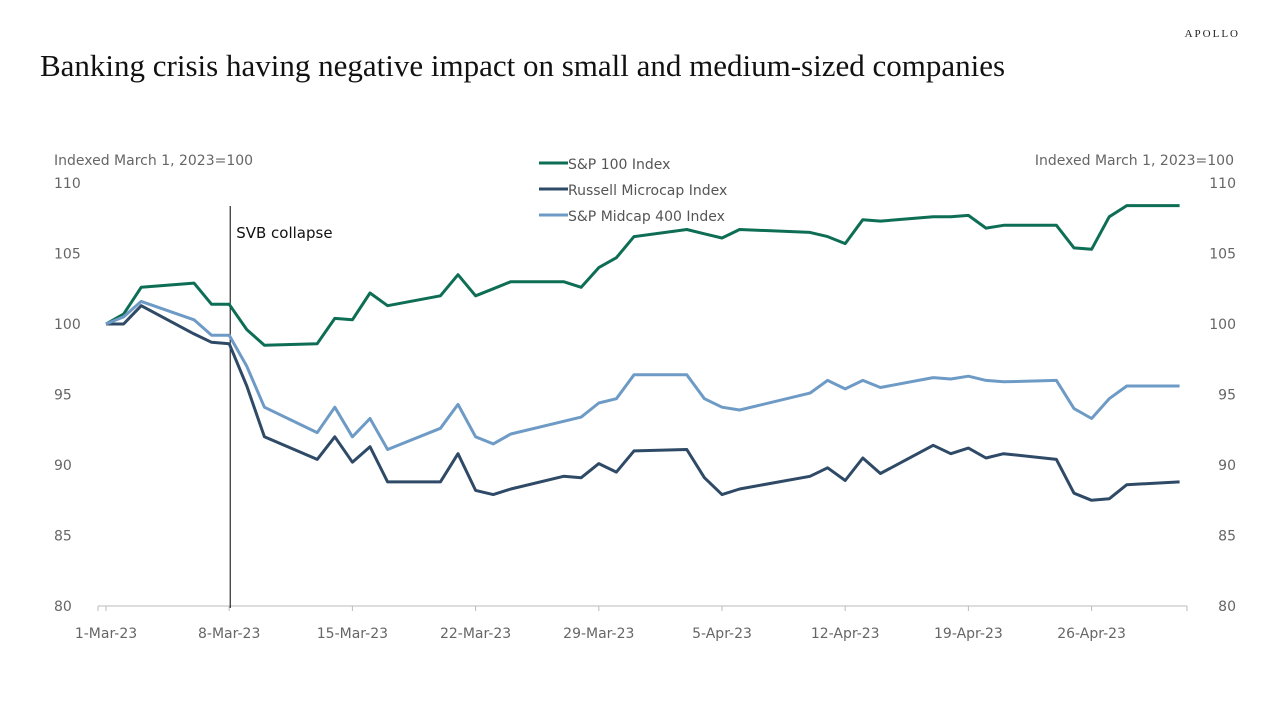  What do you see at coordinates (1227, 537) in the screenshot?
I see `y-tick-label-right: 85` at bounding box center [1227, 537].